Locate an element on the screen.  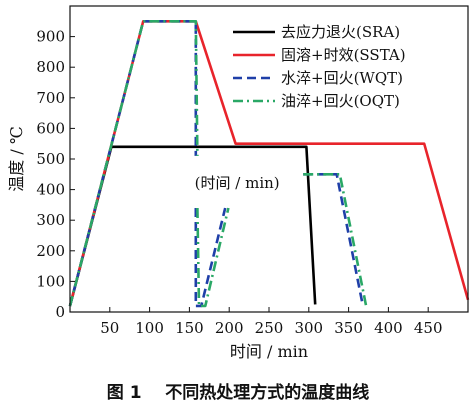
x-tick-label: 400 is located at coordinates (388, 328).